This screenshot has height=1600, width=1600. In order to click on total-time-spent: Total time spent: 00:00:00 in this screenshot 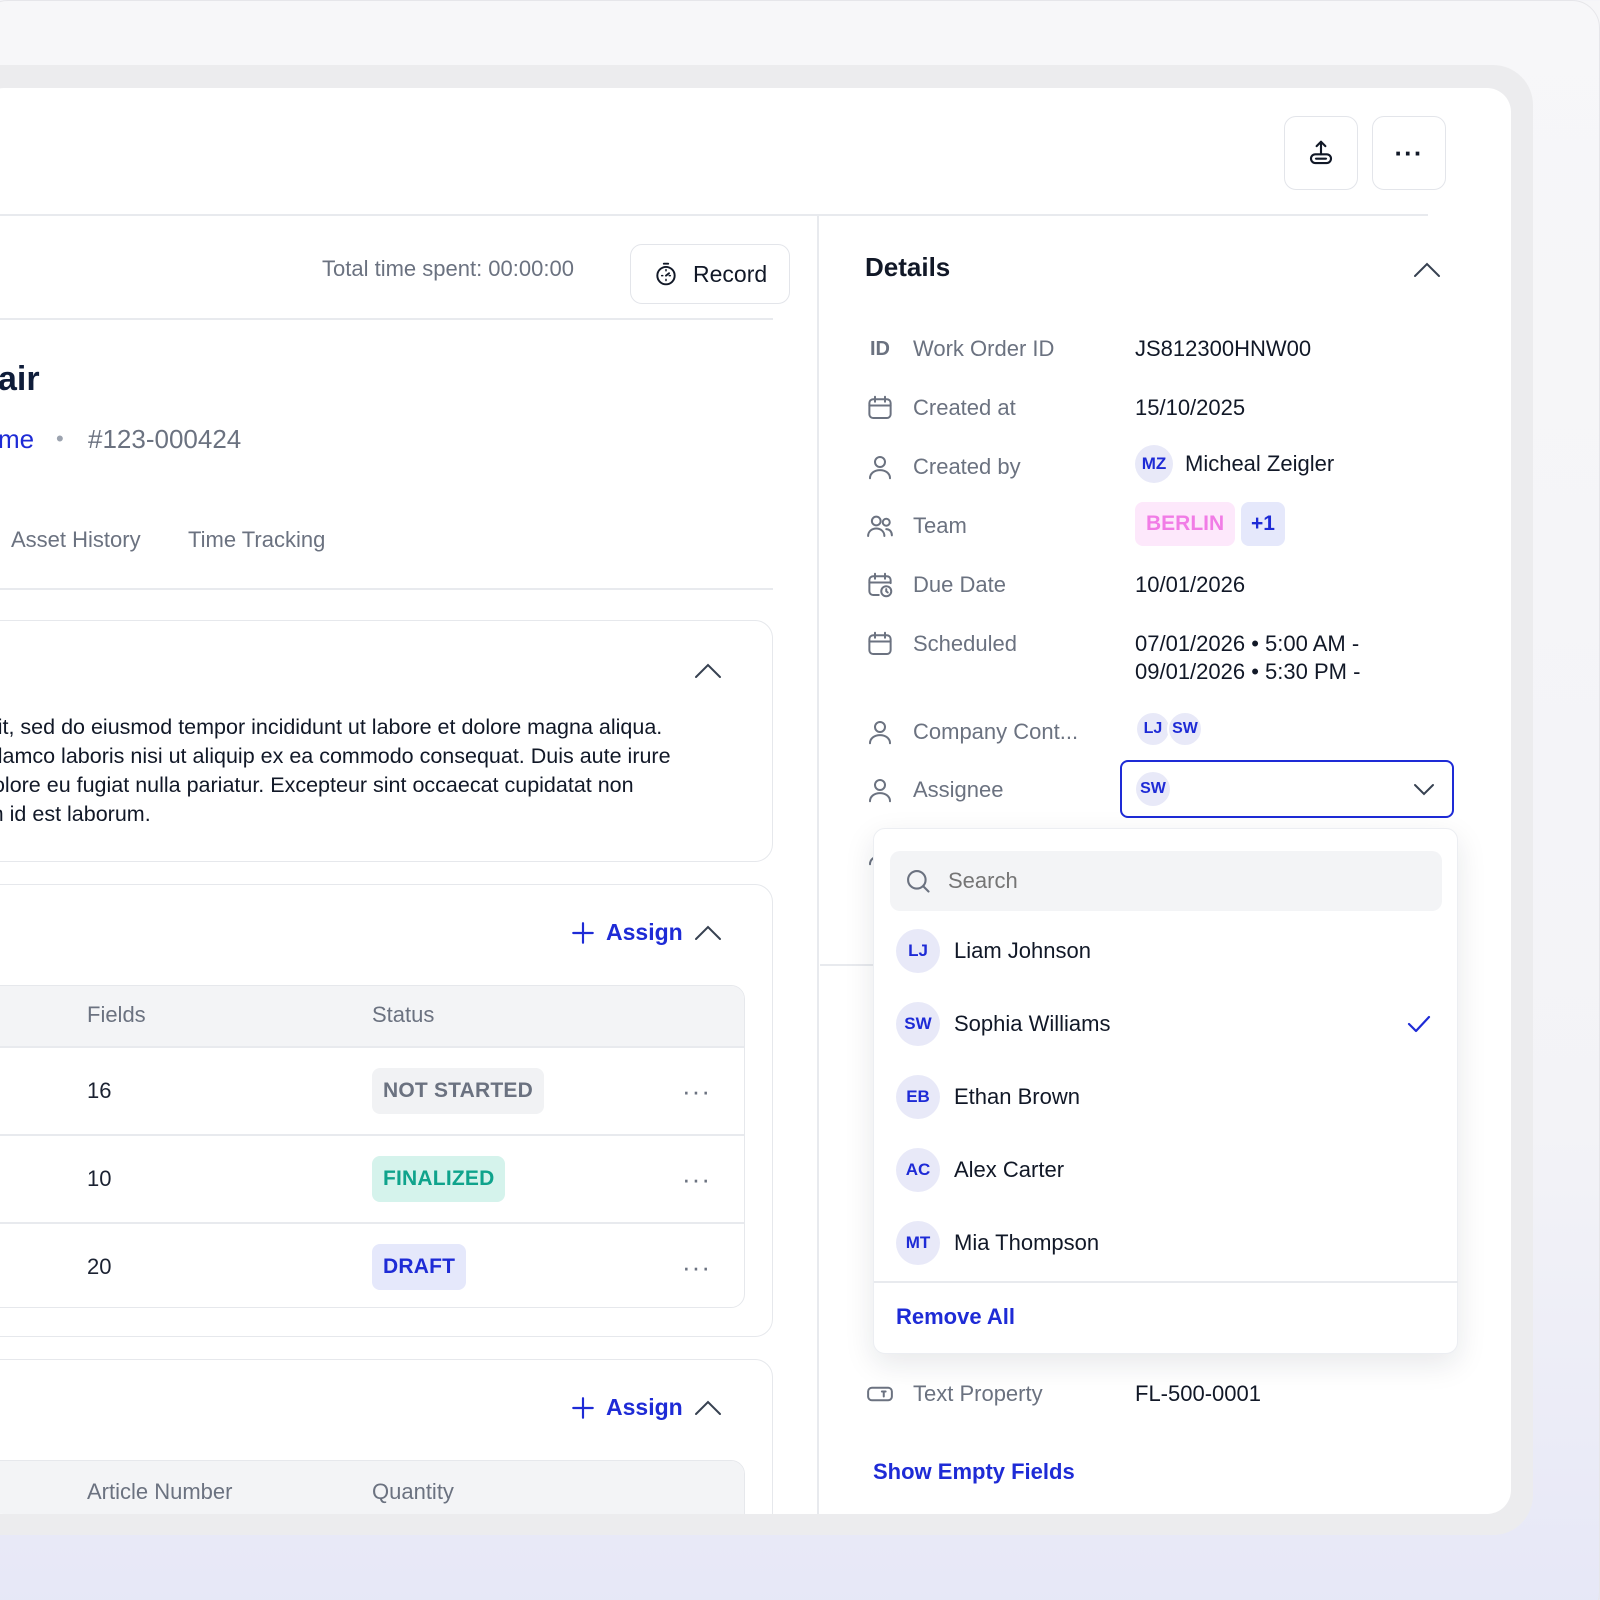, I will do `click(448, 268)`.